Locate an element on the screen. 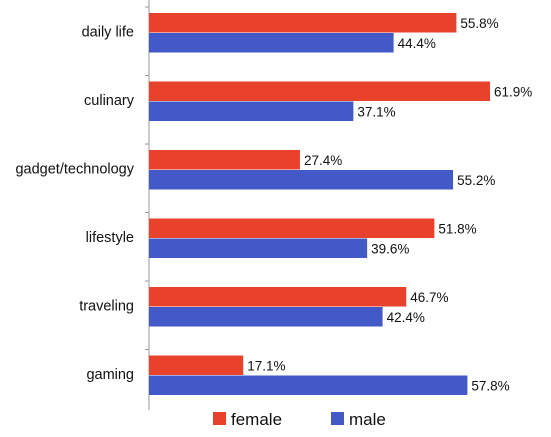 Image resolution: width=551 pixels, height=437 pixels. data-label-male: 42.4% is located at coordinates (406, 317).